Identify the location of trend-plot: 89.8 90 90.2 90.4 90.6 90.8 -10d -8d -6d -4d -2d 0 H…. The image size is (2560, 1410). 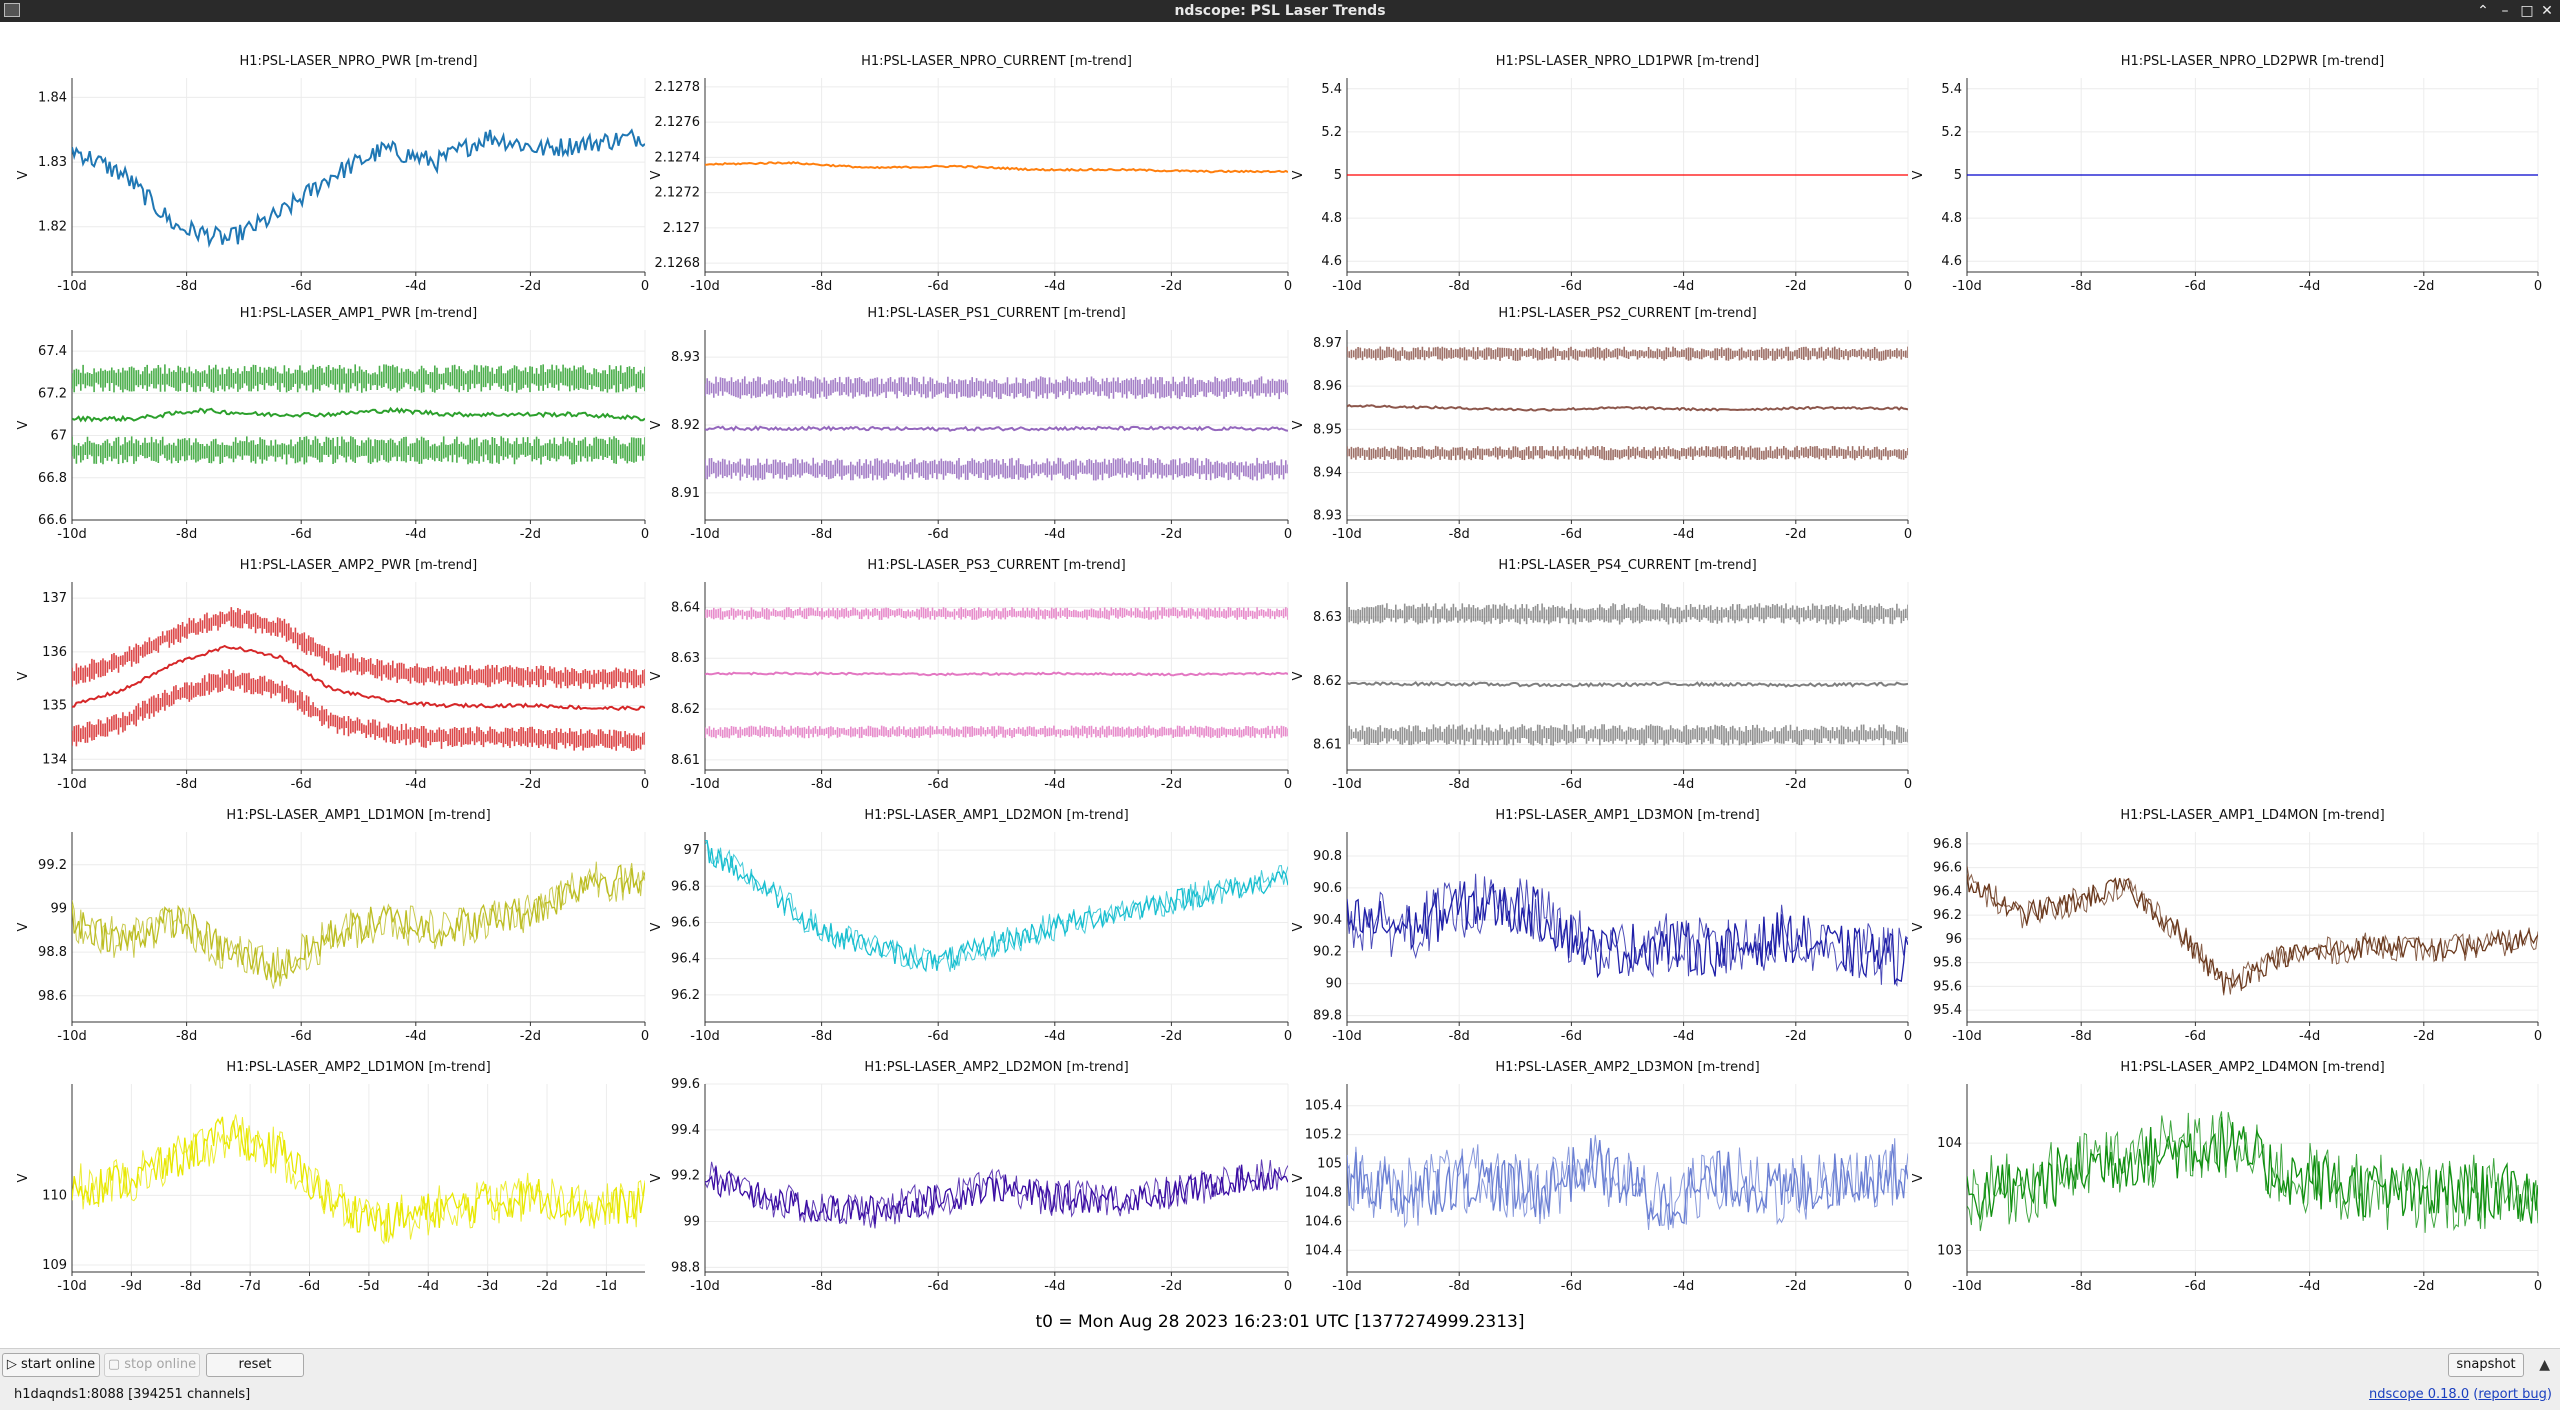
(1601, 926).